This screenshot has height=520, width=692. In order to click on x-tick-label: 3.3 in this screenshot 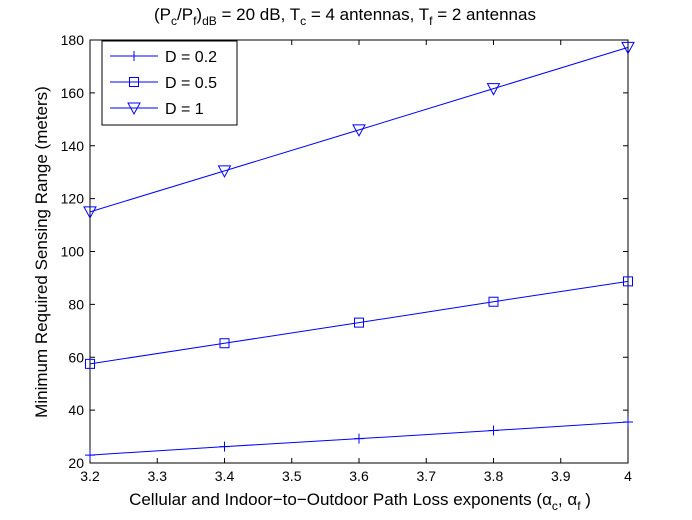, I will do `click(158, 476)`.